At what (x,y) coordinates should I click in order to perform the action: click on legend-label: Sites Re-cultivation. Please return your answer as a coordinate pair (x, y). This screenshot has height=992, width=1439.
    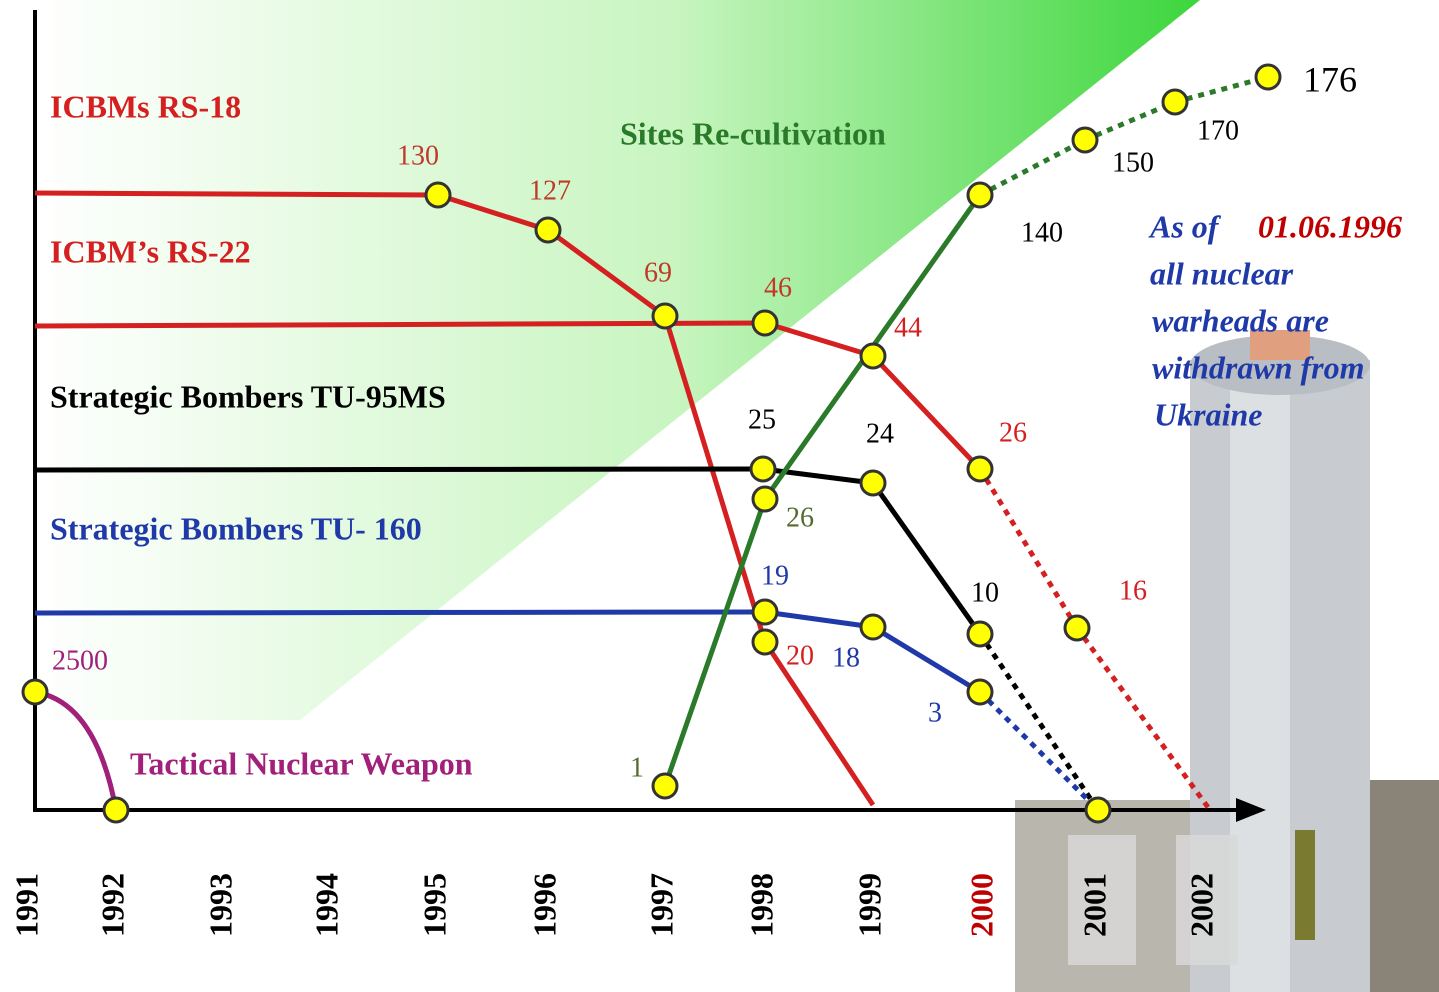
    Looking at the image, I should click on (753, 133).